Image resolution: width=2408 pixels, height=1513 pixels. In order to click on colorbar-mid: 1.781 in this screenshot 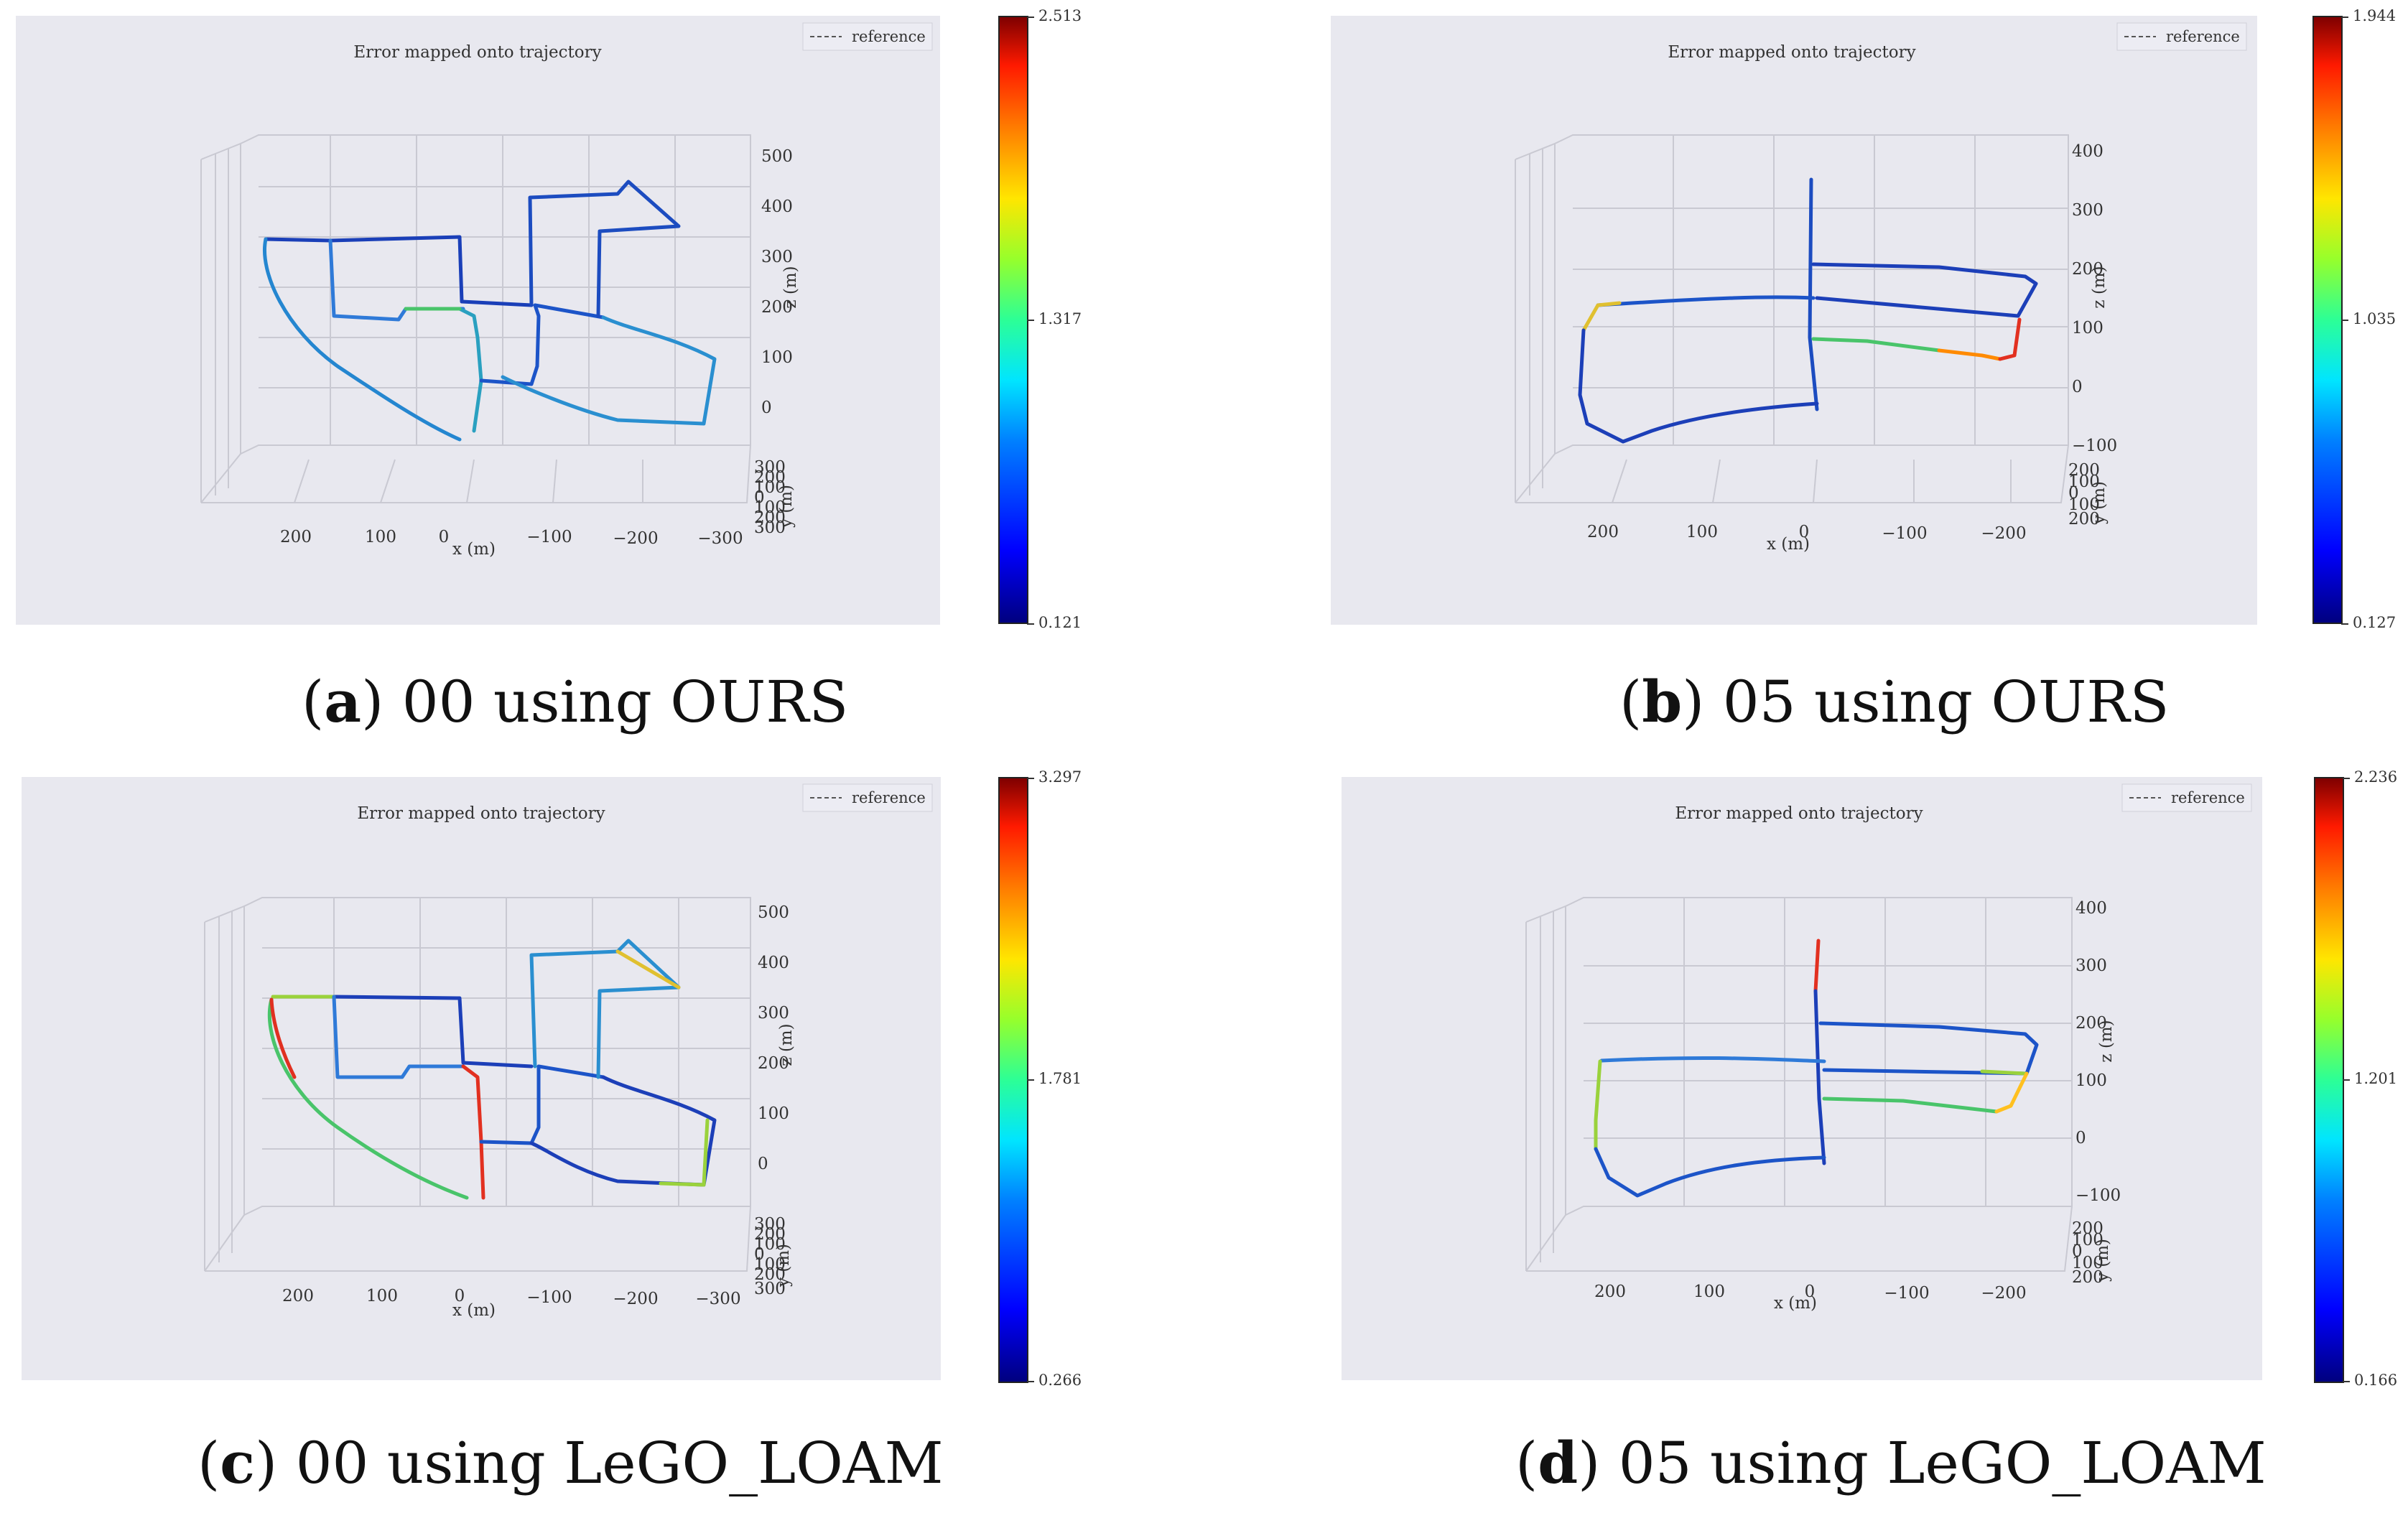, I will do `click(1054, 1078)`.